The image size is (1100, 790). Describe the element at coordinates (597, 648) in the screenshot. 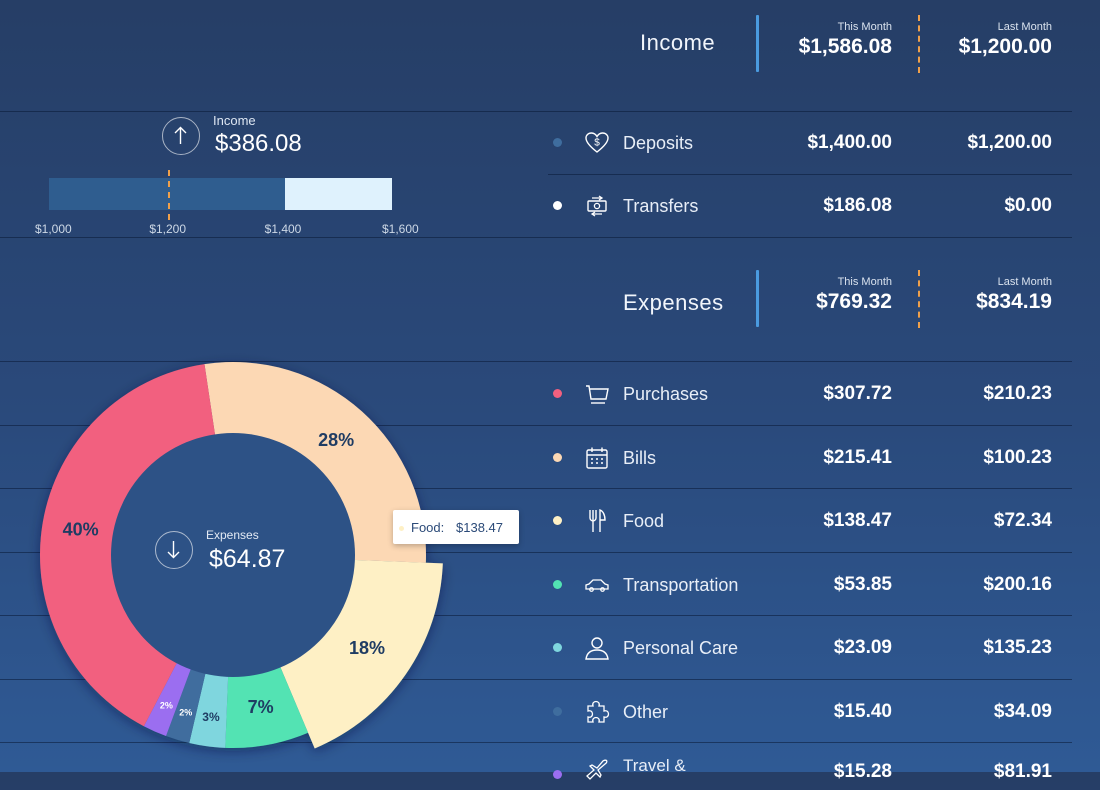

I see `person-icon` at that location.